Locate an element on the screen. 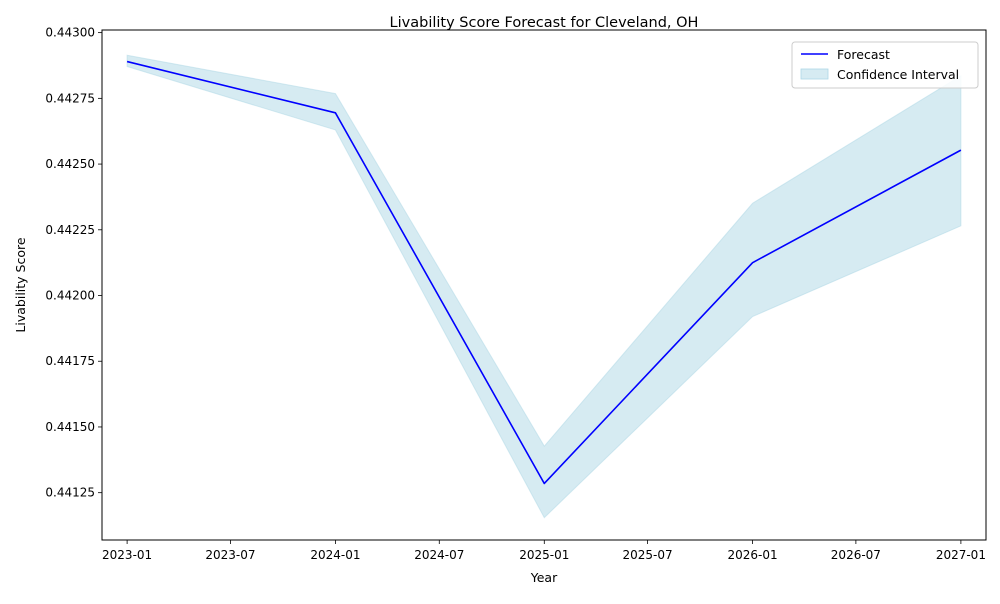 The width and height of the screenshot is (1000, 604). x-tick-label: 2023-07 is located at coordinates (230, 555).